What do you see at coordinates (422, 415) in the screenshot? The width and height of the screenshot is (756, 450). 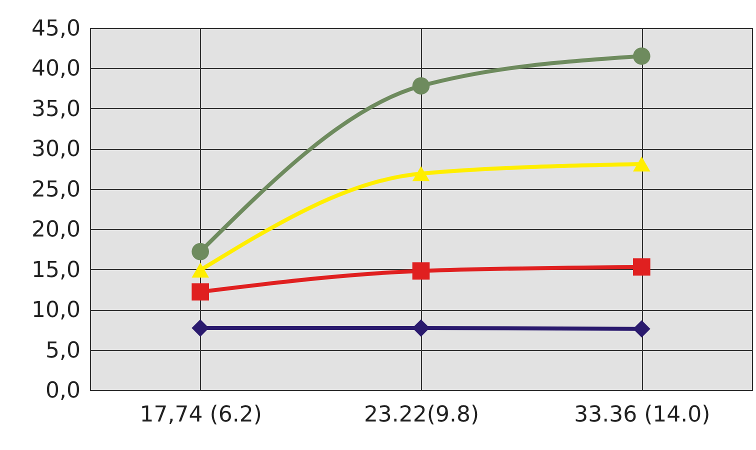 I see `x-tick-label: 23.22(9.8)` at bounding box center [422, 415].